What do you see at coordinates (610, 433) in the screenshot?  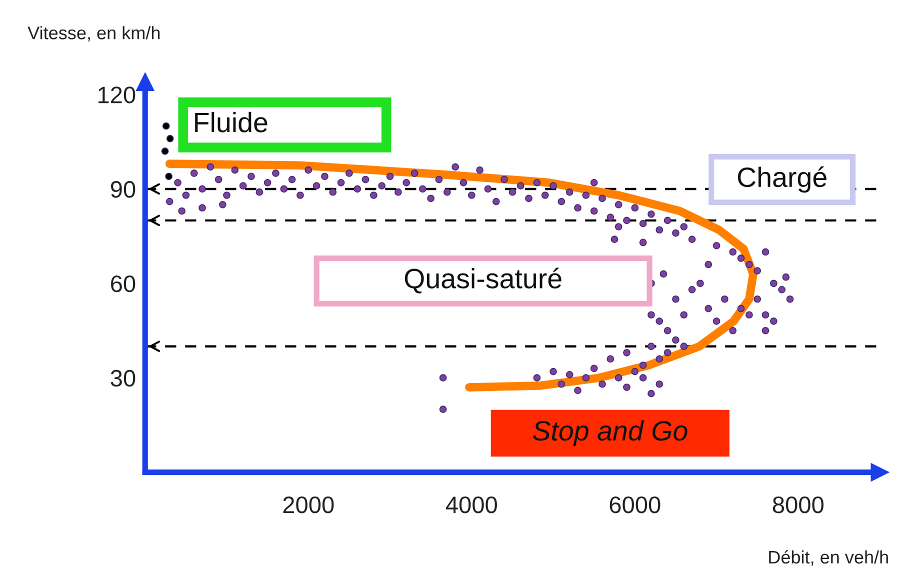 I see `annotation: Stop and Go` at bounding box center [610, 433].